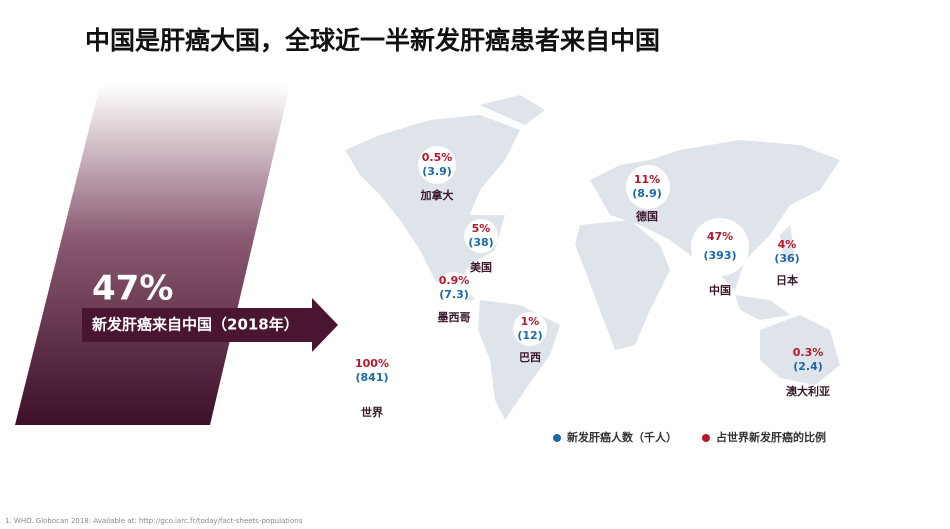 The image size is (950, 529). Describe the element at coordinates (454, 294) in the screenshot. I see `count-label: (7.3)` at that location.